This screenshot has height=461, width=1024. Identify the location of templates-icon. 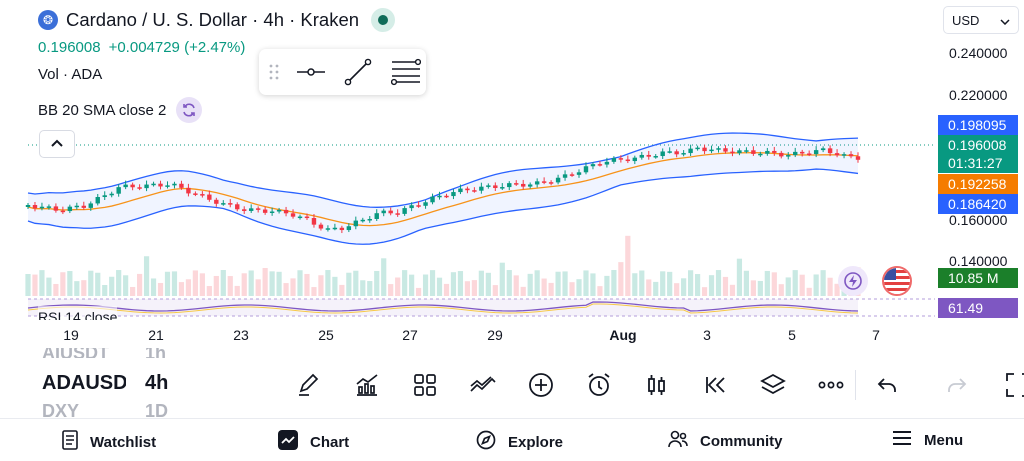
(425, 385).